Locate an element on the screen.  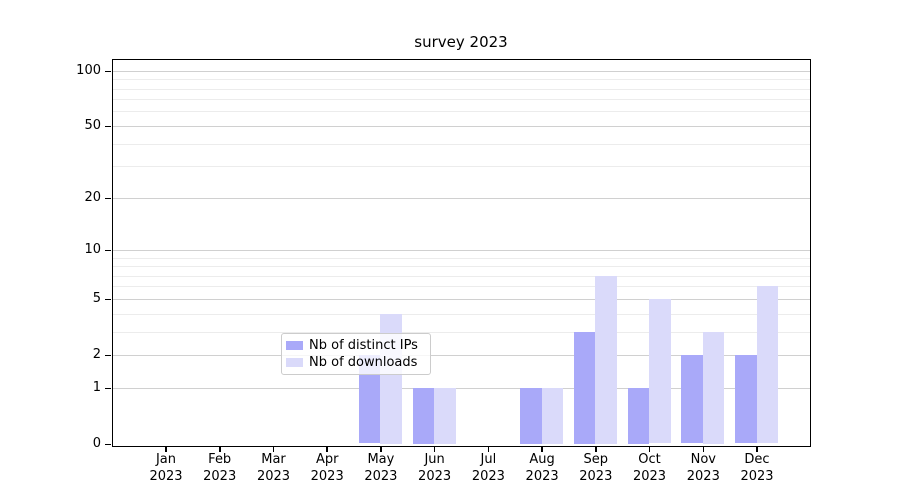
x-tick-label-month: Feb is located at coordinates (220, 459).